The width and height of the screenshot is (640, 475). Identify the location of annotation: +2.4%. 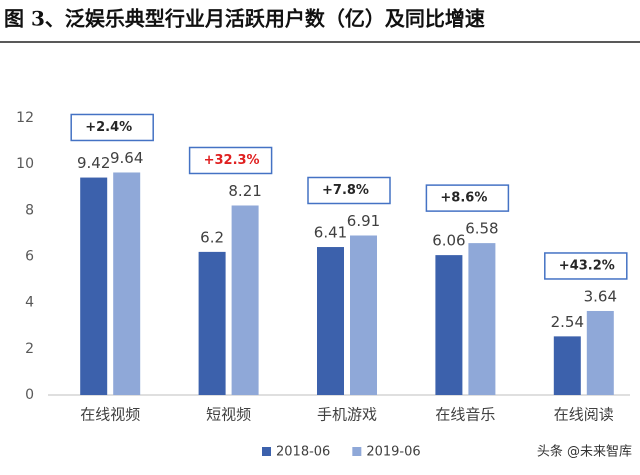
(108, 127).